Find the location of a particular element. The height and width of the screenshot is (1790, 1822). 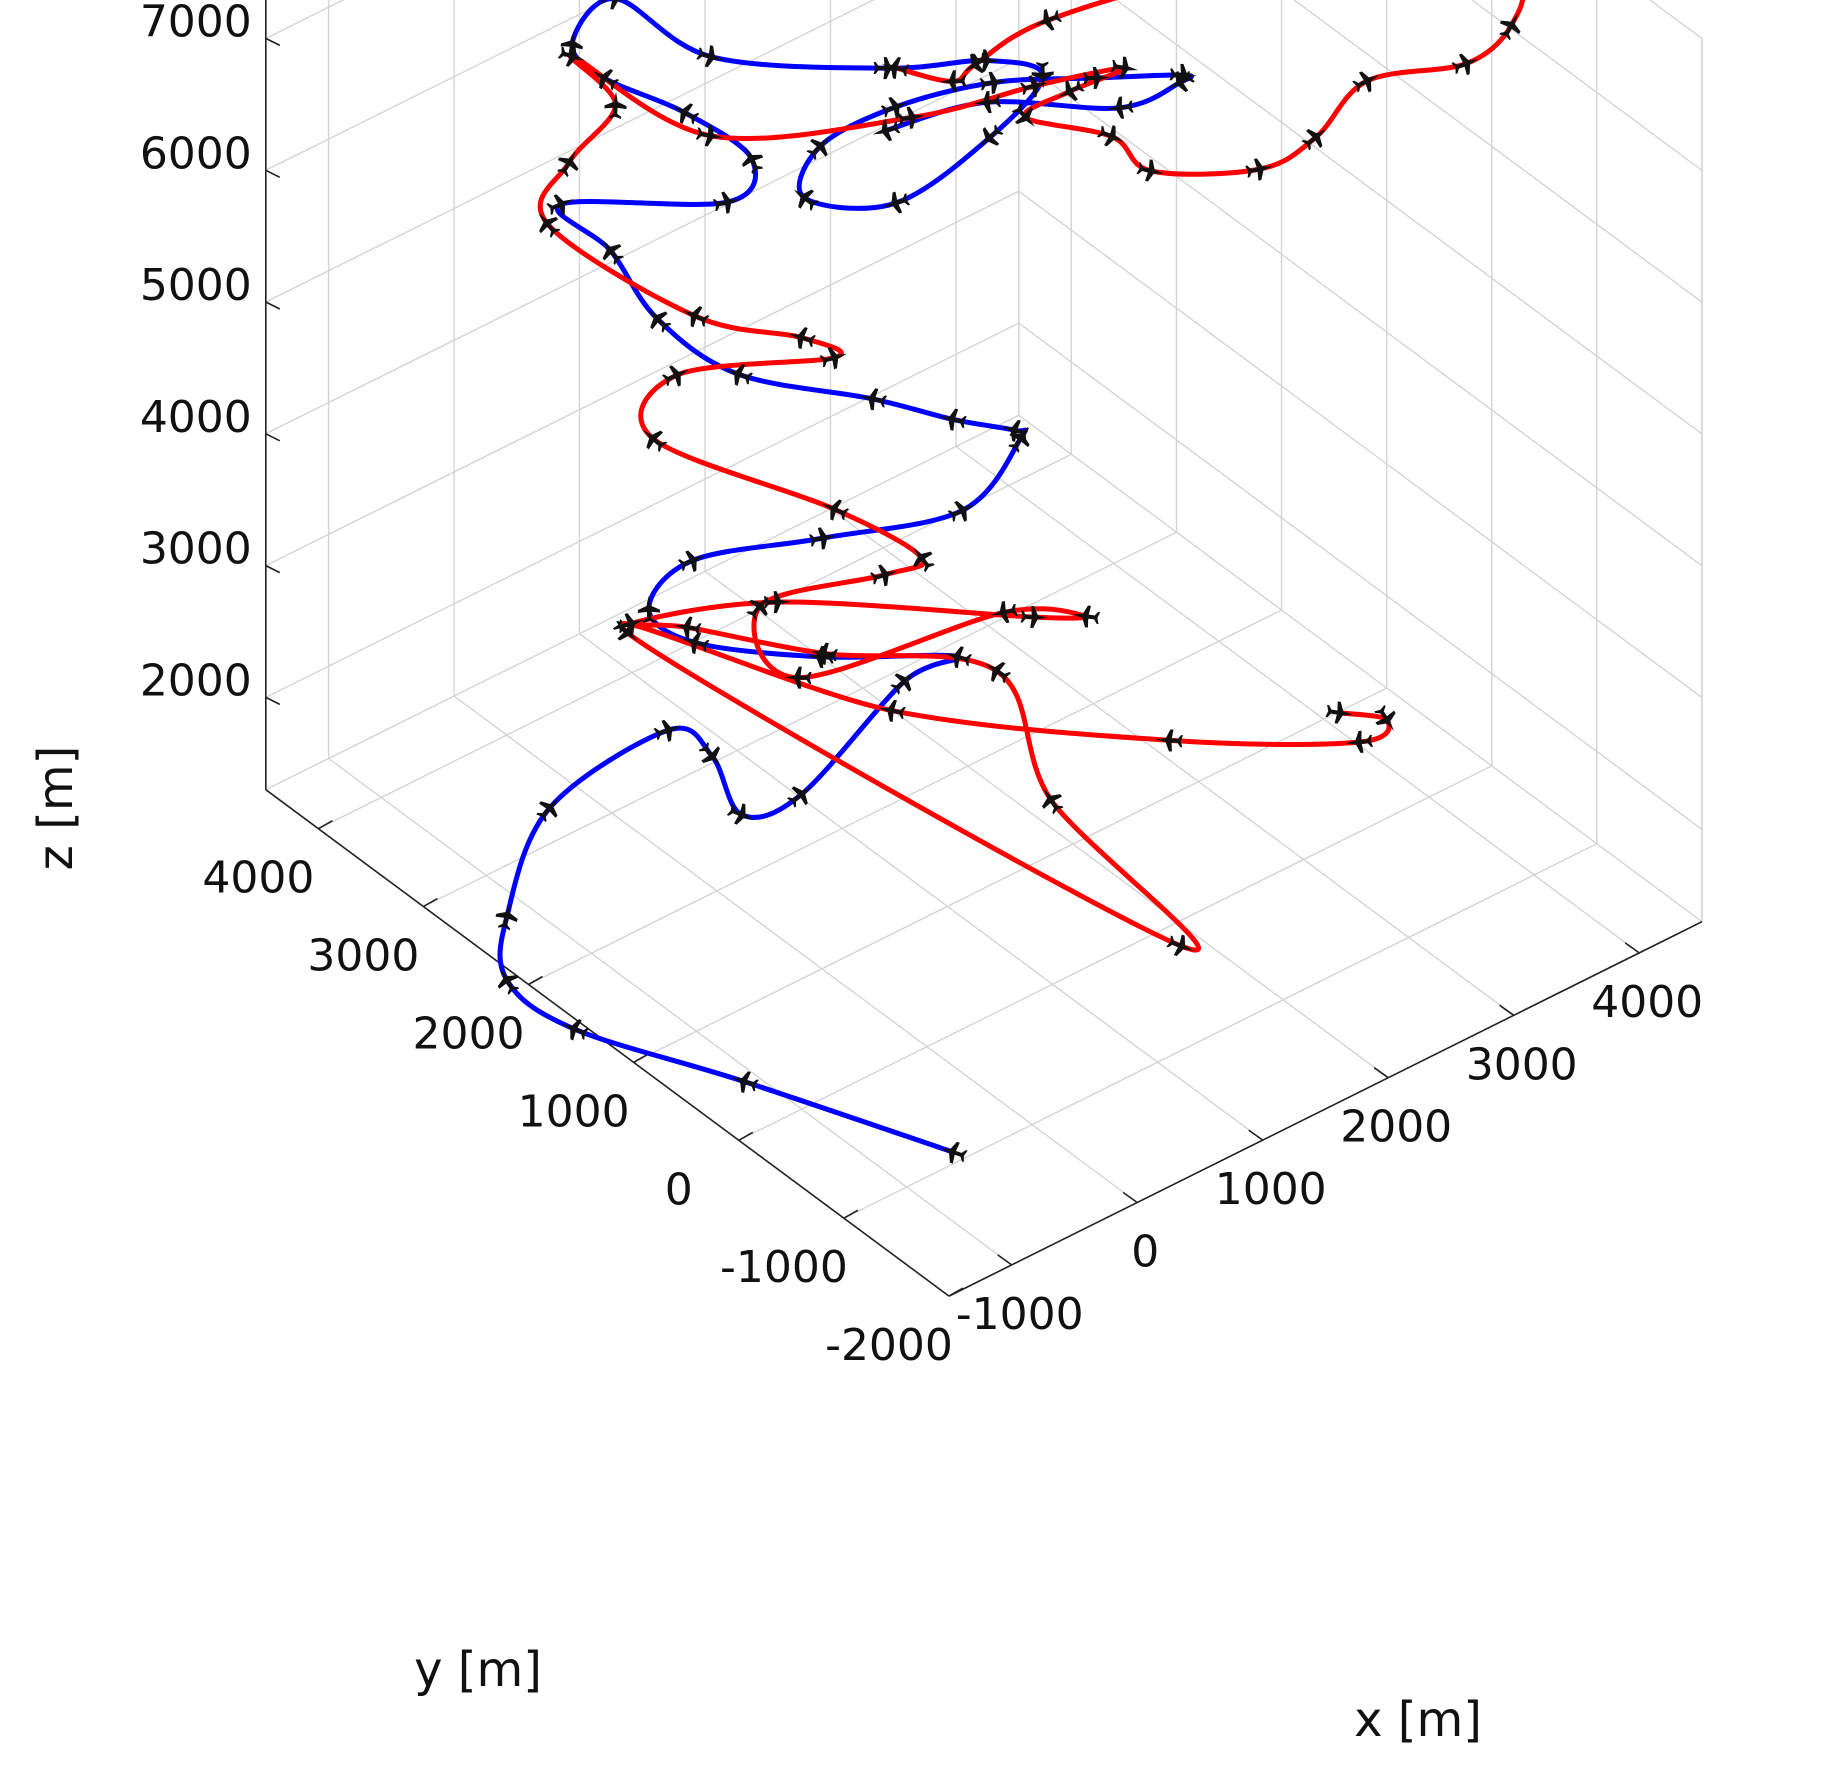

z-tick-label: 4000 is located at coordinates (196, 417).